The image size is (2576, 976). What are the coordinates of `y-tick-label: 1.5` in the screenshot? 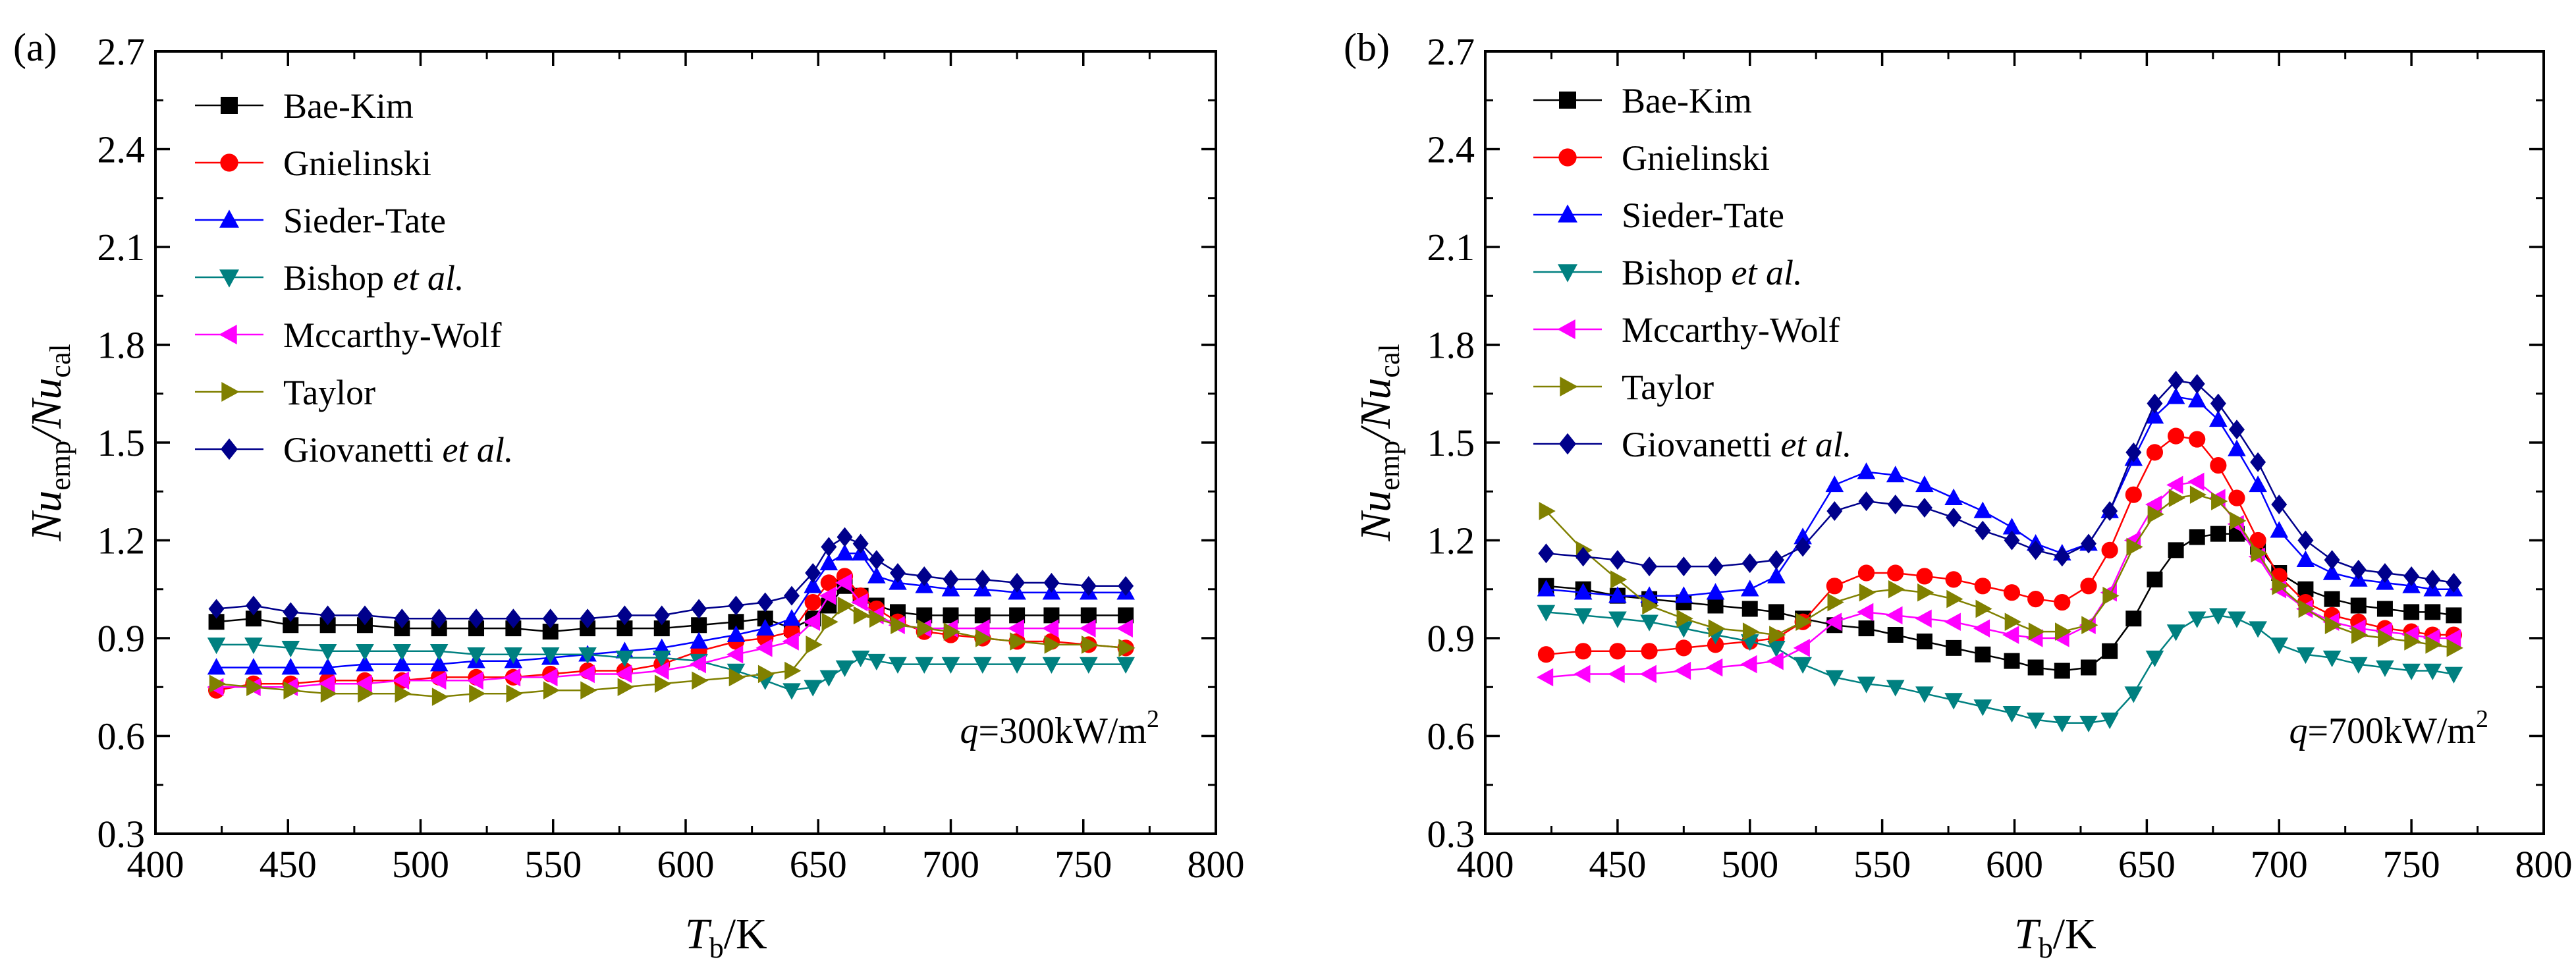 It's located at (1451, 442).